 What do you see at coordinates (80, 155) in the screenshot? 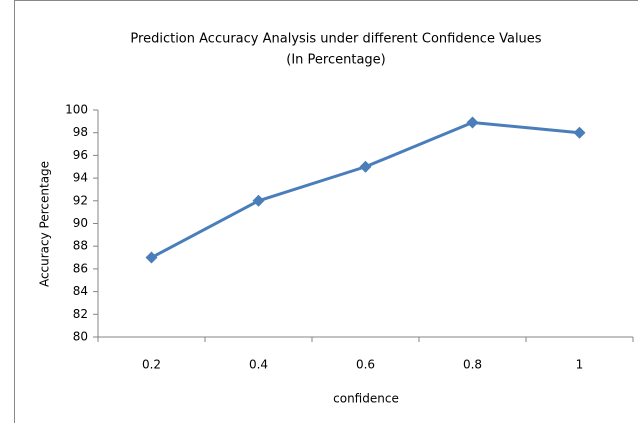
I see `y-tick-label: 96` at bounding box center [80, 155].